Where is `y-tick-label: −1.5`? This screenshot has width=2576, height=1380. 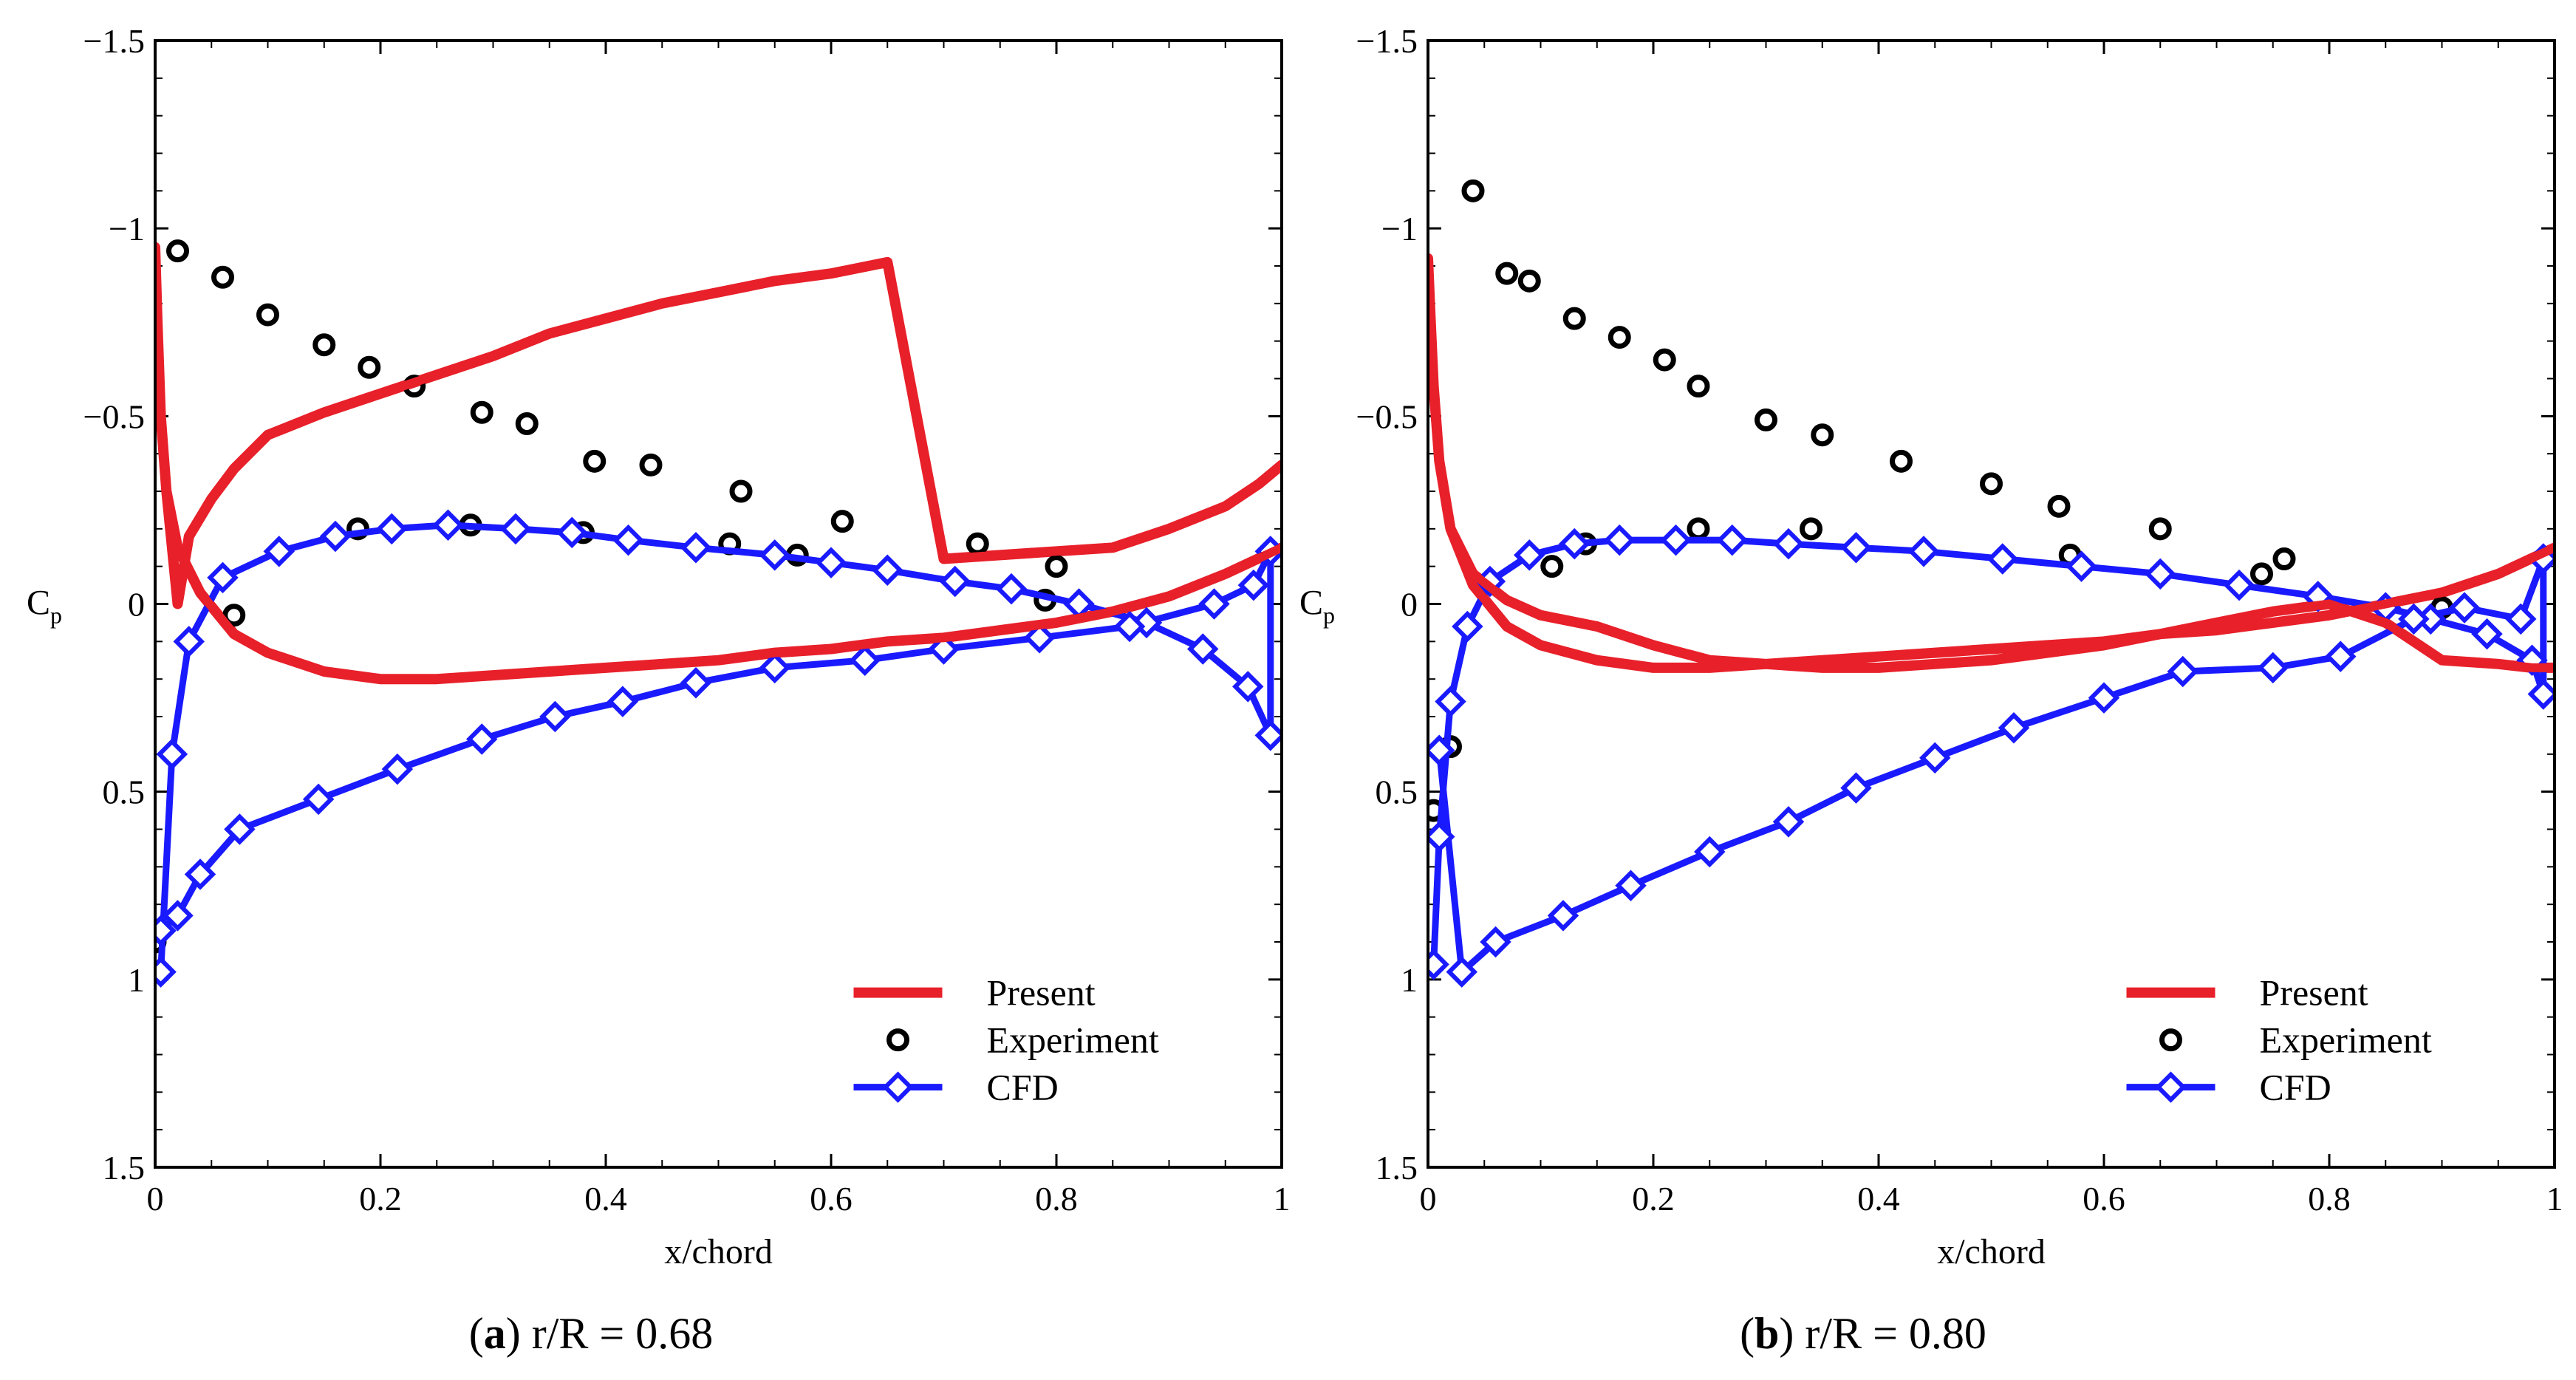
y-tick-label: −1.5 is located at coordinates (114, 41).